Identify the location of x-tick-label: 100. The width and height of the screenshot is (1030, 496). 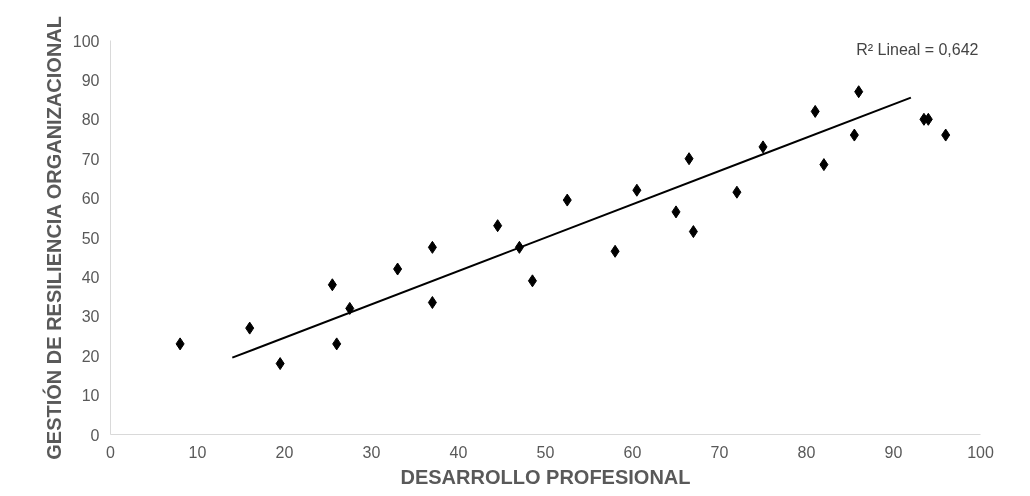
(980, 452).